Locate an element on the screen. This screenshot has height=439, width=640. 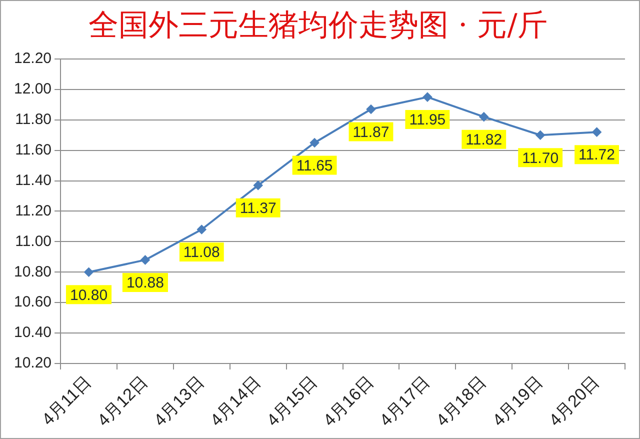
data-label: 11.95 is located at coordinates (427, 120).